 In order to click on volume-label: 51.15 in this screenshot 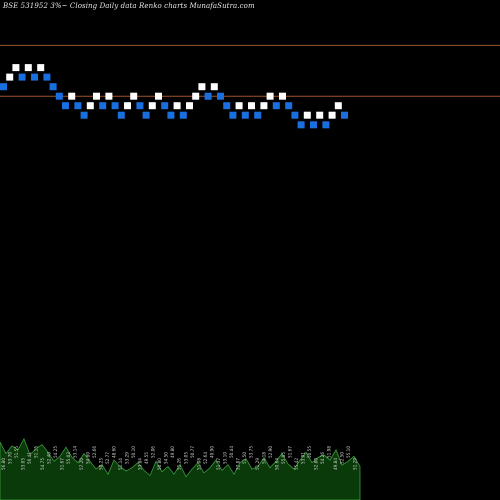, I will do `click(36, 452)`.